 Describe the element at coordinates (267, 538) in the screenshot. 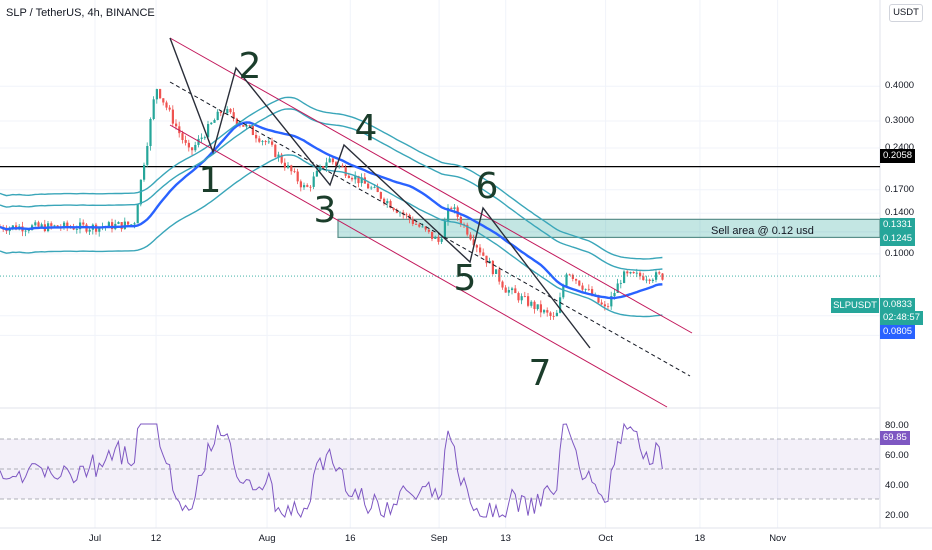

I see `x-tick-label: Aug` at that location.